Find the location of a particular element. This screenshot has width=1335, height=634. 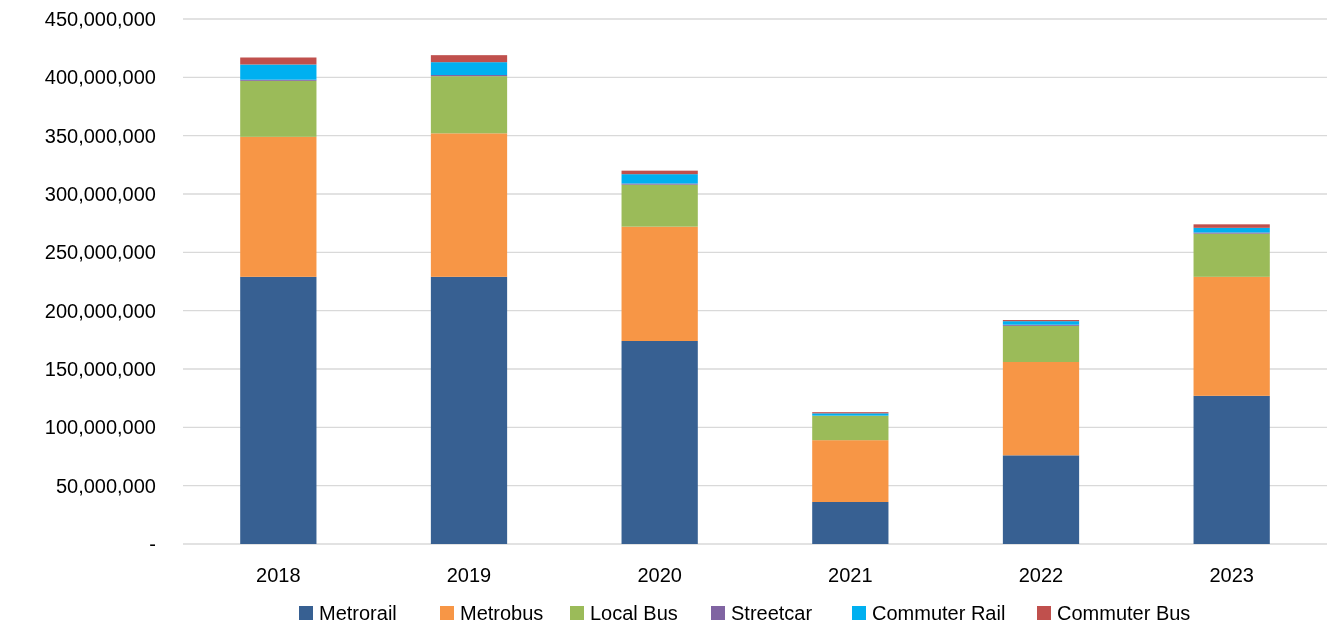

y-tick-label: 200,000,000 is located at coordinates (100, 310).